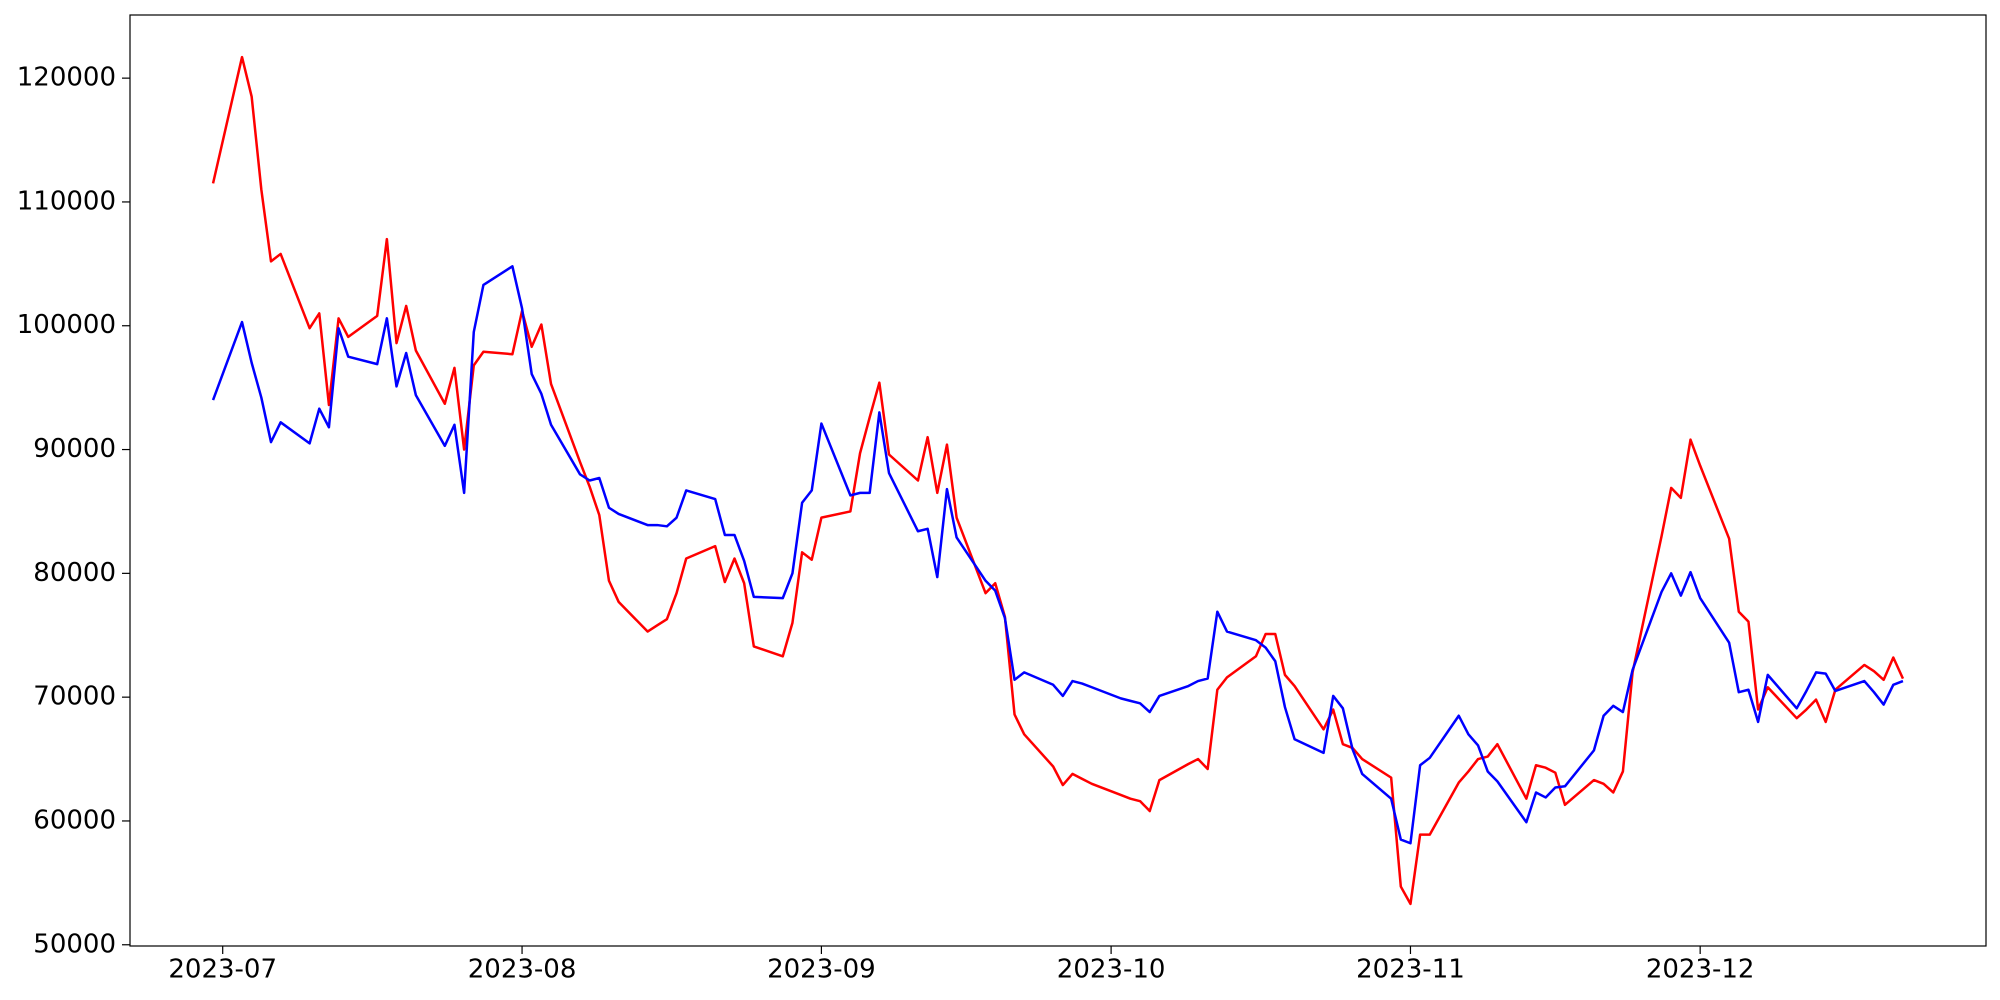 This screenshot has width=2000, height=1000. What do you see at coordinates (222, 970) in the screenshot?
I see `x-tick-label: 2023-07` at bounding box center [222, 970].